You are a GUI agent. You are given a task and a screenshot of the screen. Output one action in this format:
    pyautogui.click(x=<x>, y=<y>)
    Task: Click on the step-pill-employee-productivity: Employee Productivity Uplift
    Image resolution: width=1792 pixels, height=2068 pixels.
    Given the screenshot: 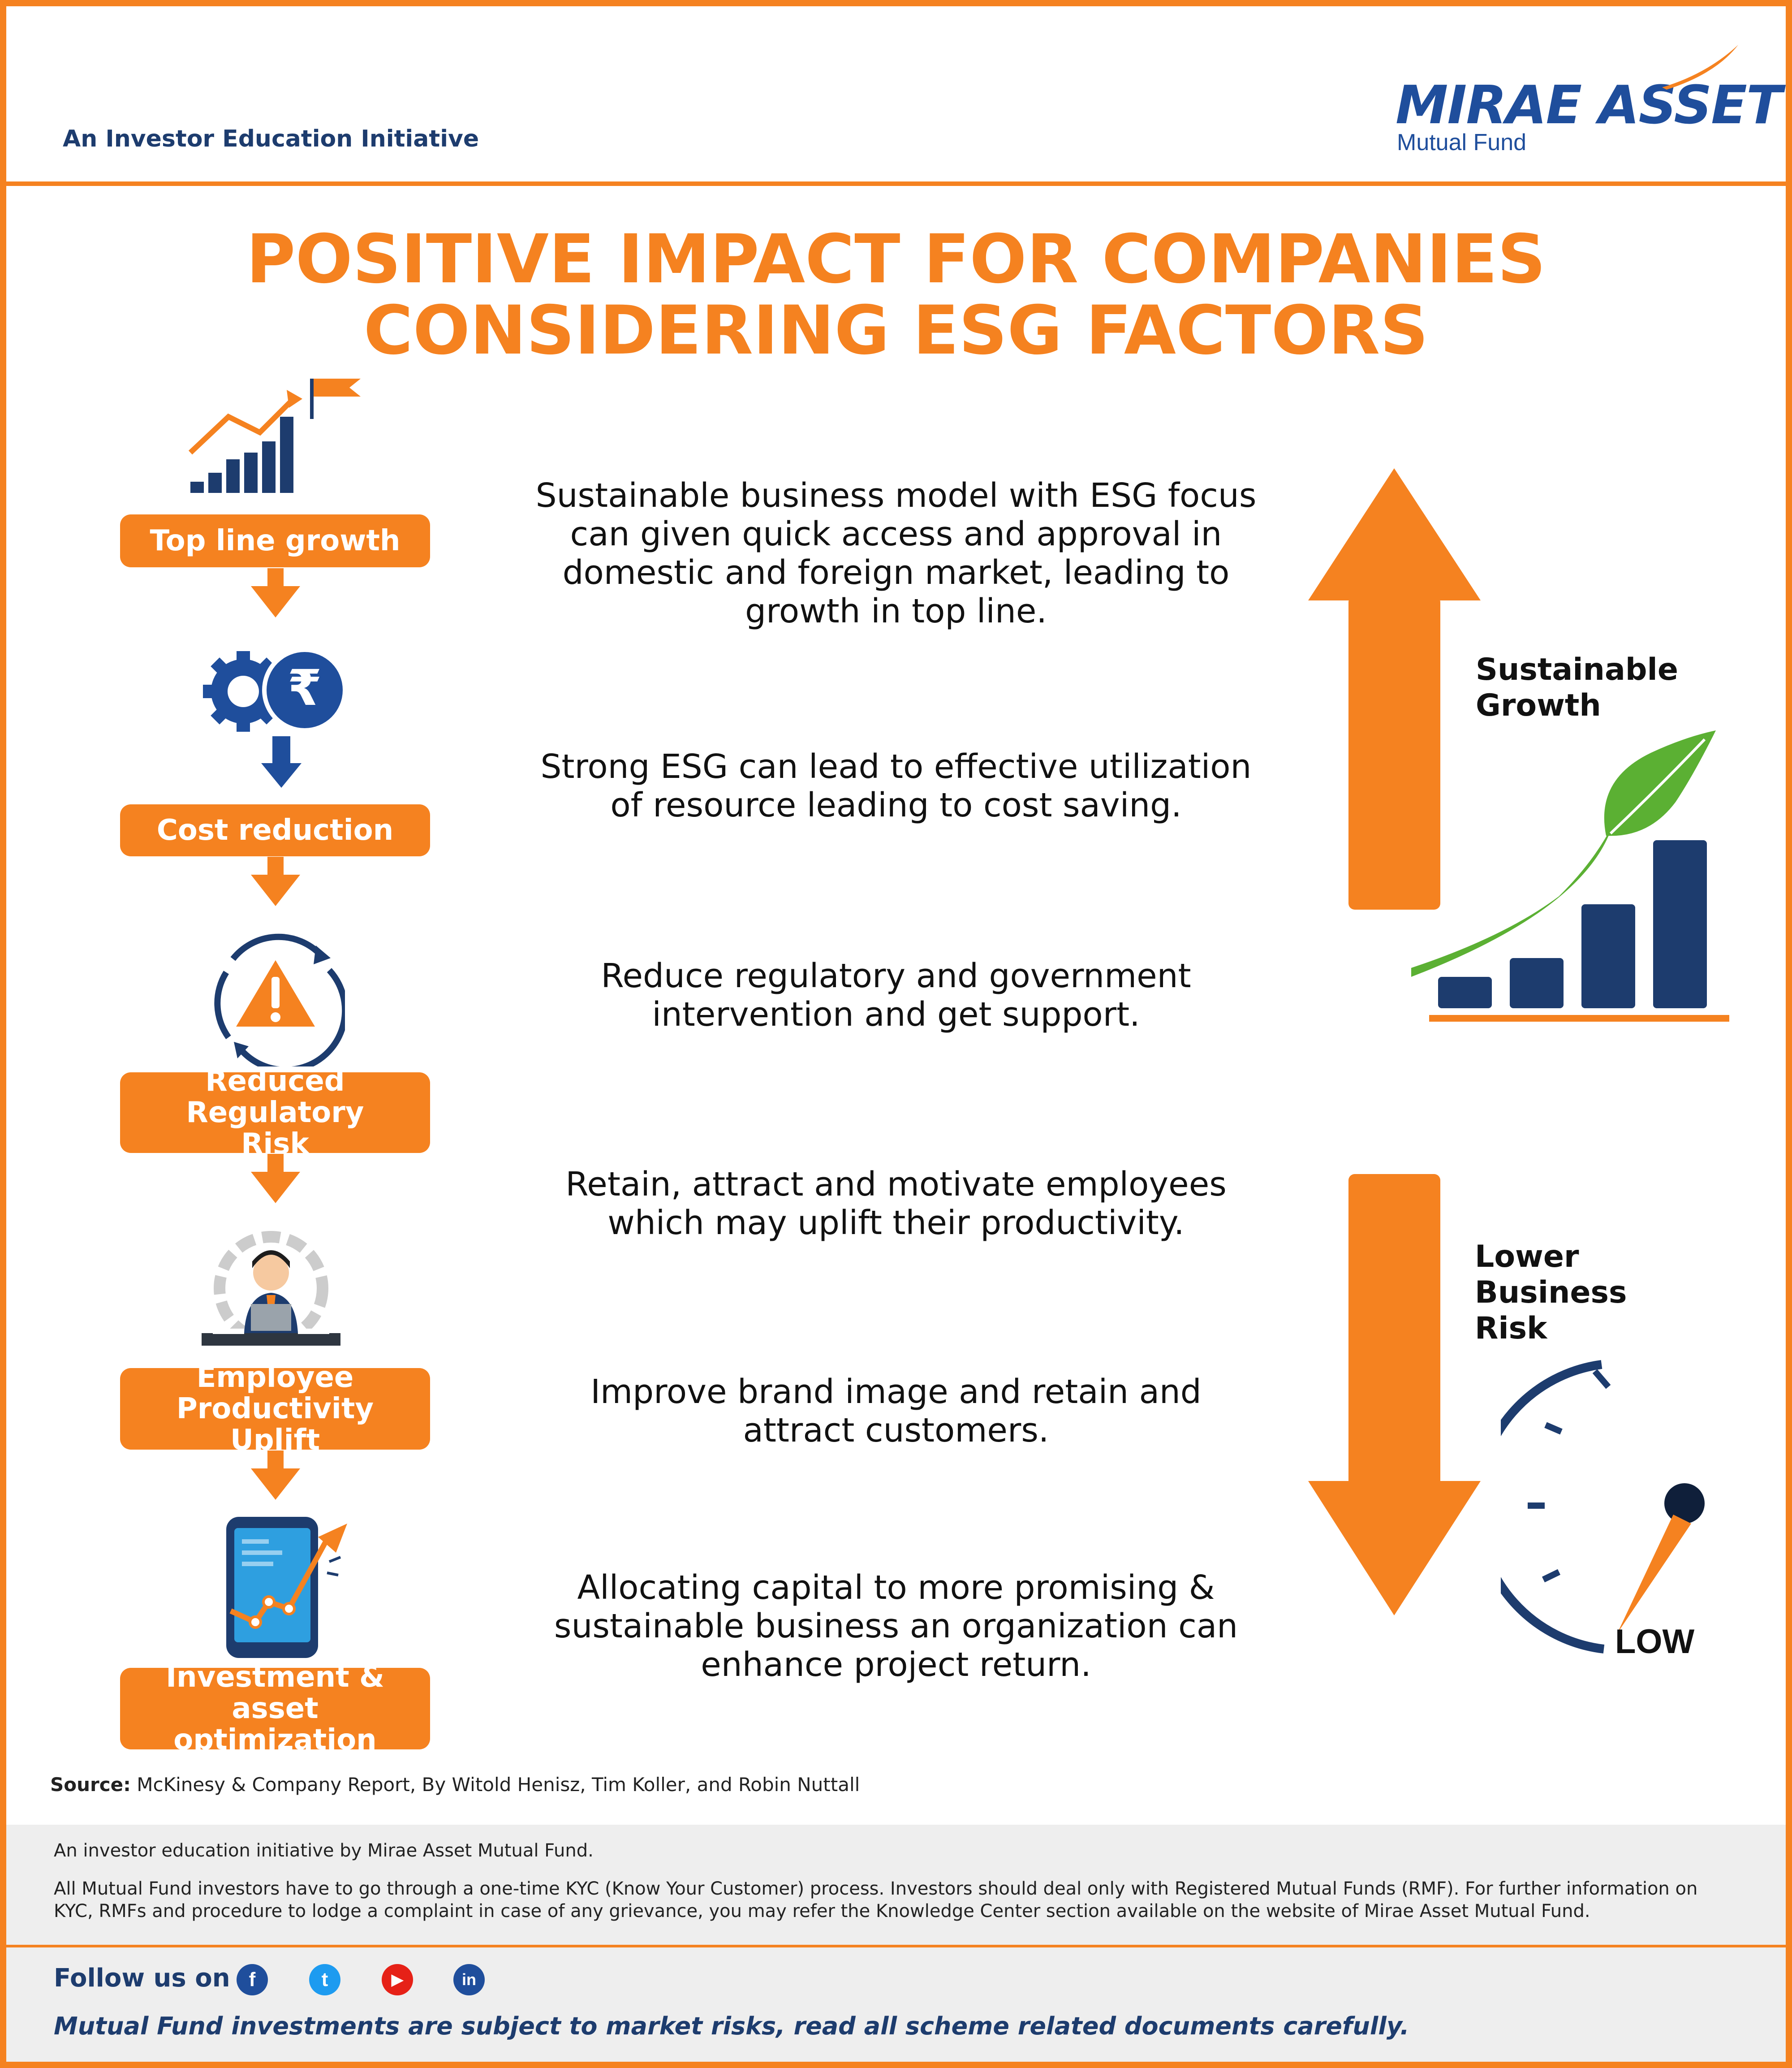 What is the action you would take?
    pyautogui.click(x=275, y=1409)
    